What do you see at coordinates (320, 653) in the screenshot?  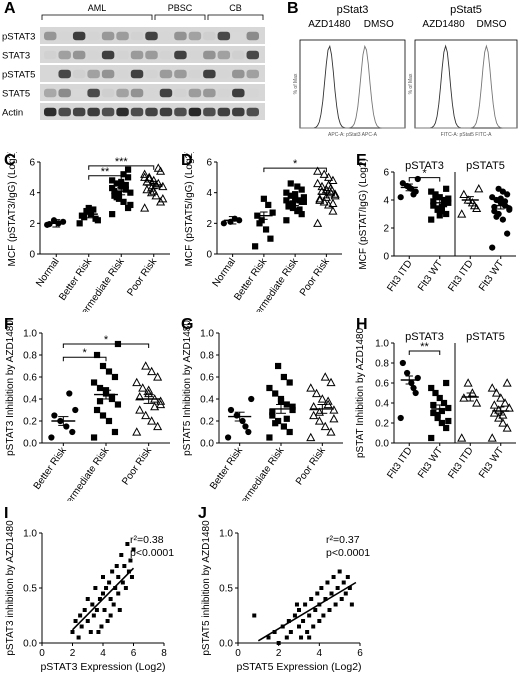 I see `x-tick-label: 4` at bounding box center [320, 653].